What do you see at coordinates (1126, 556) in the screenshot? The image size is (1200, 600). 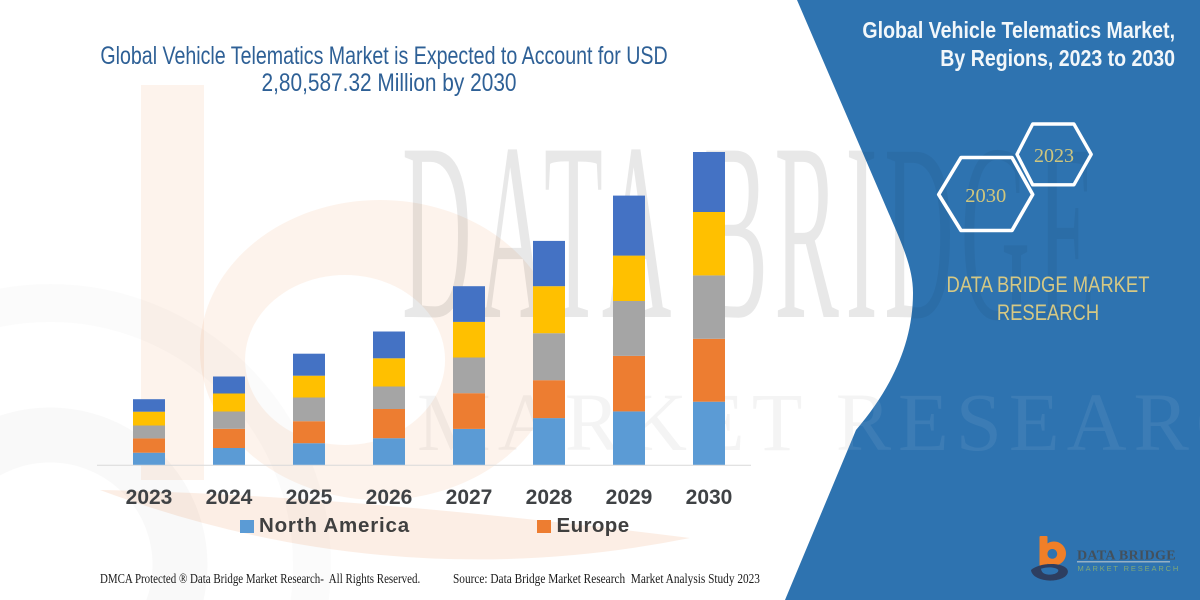 I see `svg-text: DATA BRIDGE` at bounding box center [1126, 556].